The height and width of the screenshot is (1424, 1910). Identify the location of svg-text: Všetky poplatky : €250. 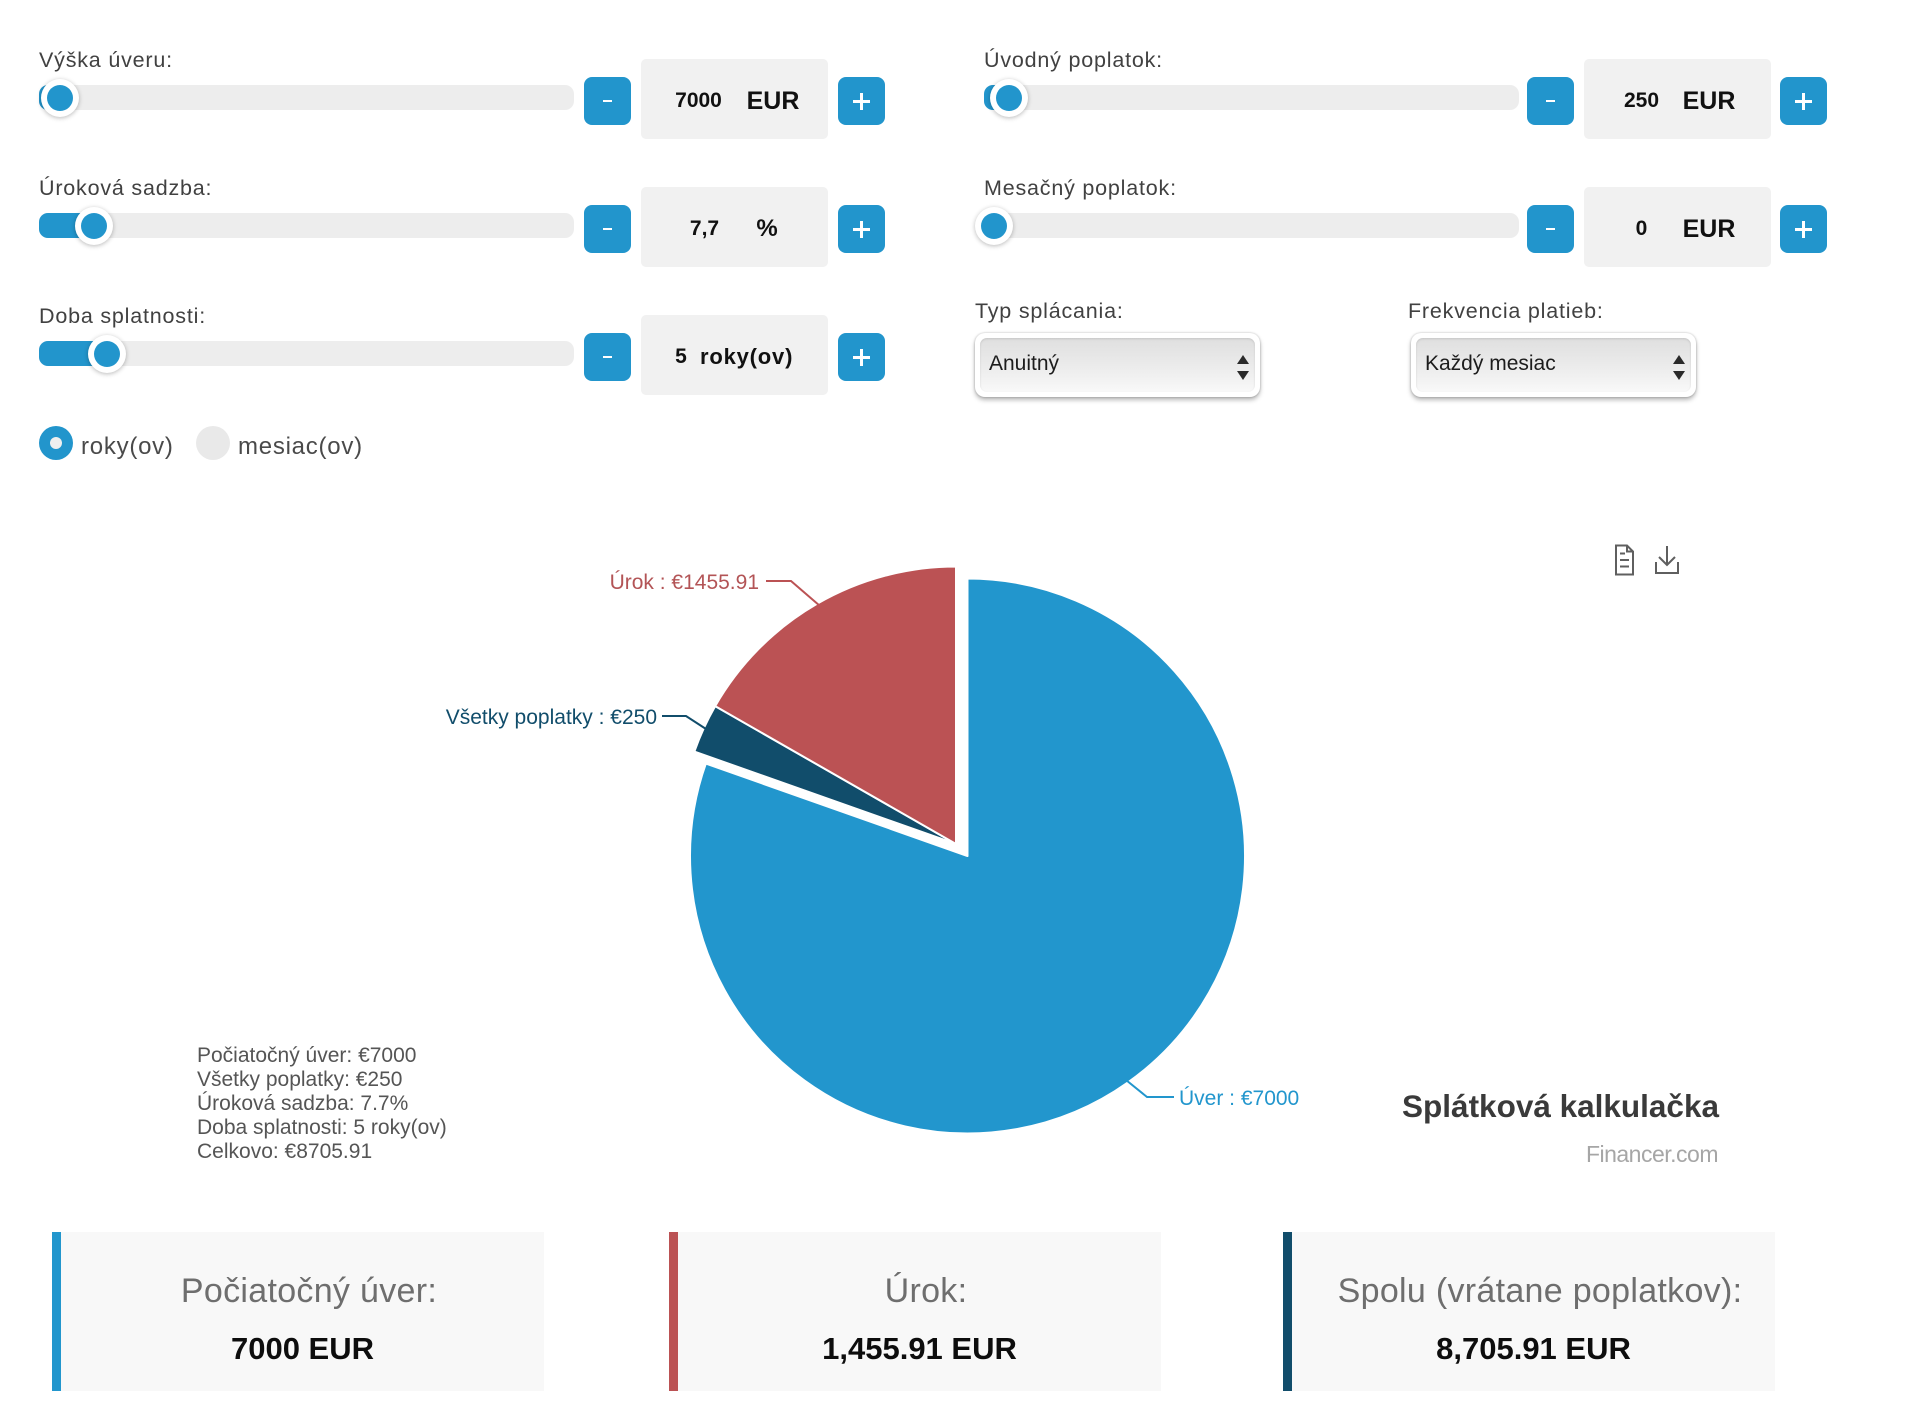
(551, 717).